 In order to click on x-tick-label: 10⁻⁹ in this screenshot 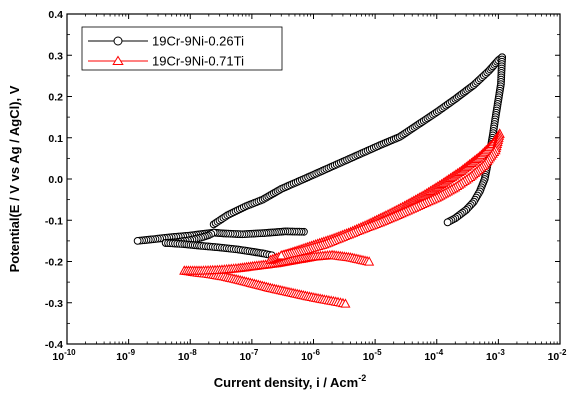, I will do `click(125, 355)`.